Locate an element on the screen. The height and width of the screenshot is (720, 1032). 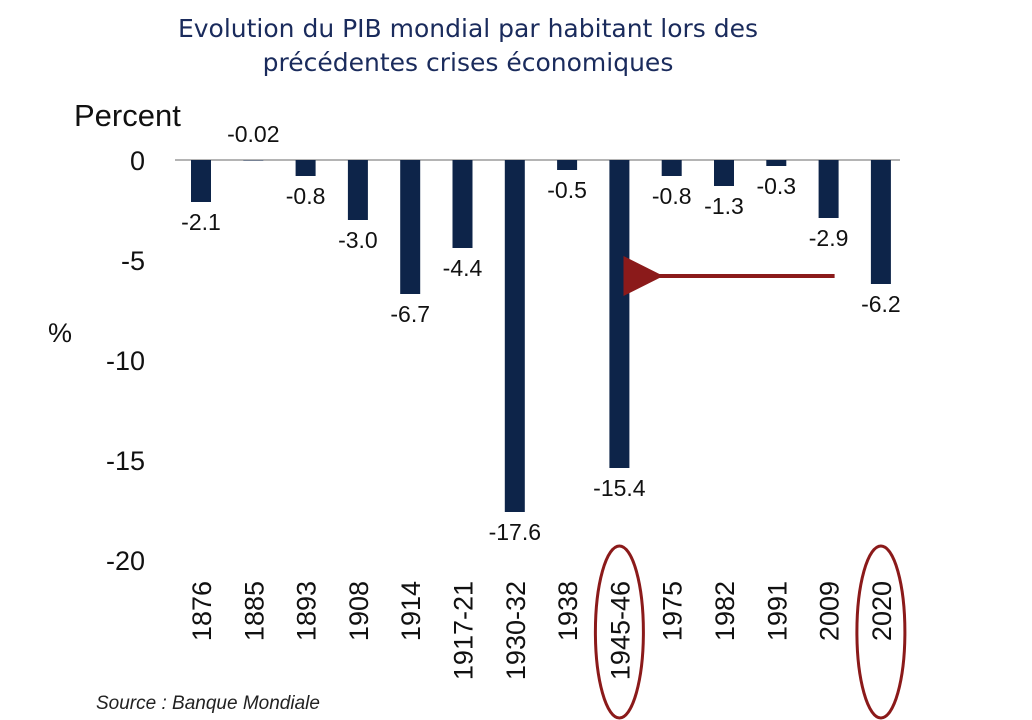
bar-1938 is located at coordinates (567, 165).